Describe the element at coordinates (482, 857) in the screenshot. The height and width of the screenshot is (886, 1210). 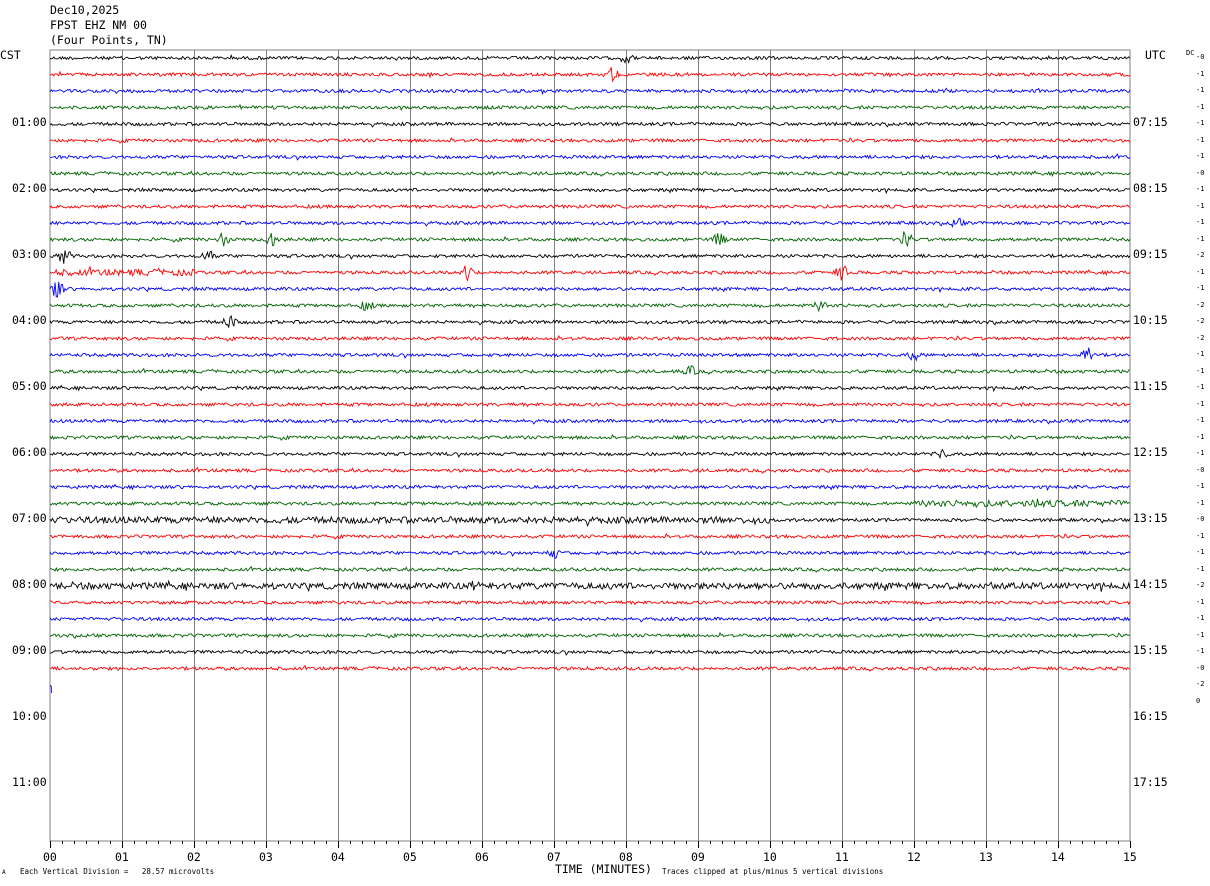
I see `x-tick-label: 06` at that location.